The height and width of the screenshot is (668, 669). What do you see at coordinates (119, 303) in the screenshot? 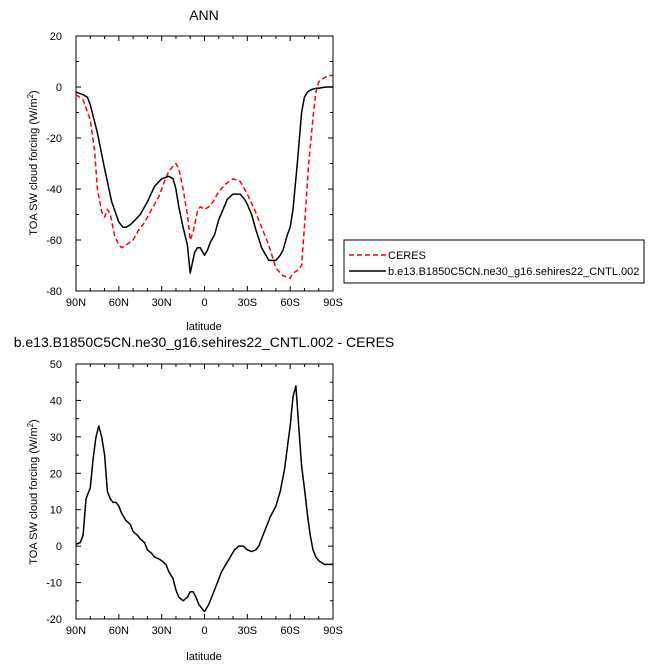
I see `top-x-tick-label: 60N` at bounding box center [119, 303].